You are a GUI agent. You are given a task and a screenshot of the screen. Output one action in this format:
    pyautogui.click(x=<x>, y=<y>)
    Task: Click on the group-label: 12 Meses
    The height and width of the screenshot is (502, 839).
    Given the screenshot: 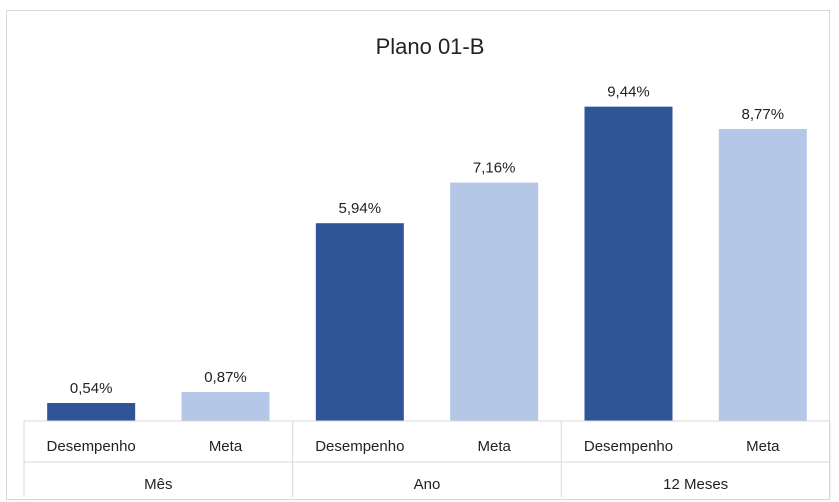 What is the action you would take?
    pyautogui.click(x=695, y=484)
    